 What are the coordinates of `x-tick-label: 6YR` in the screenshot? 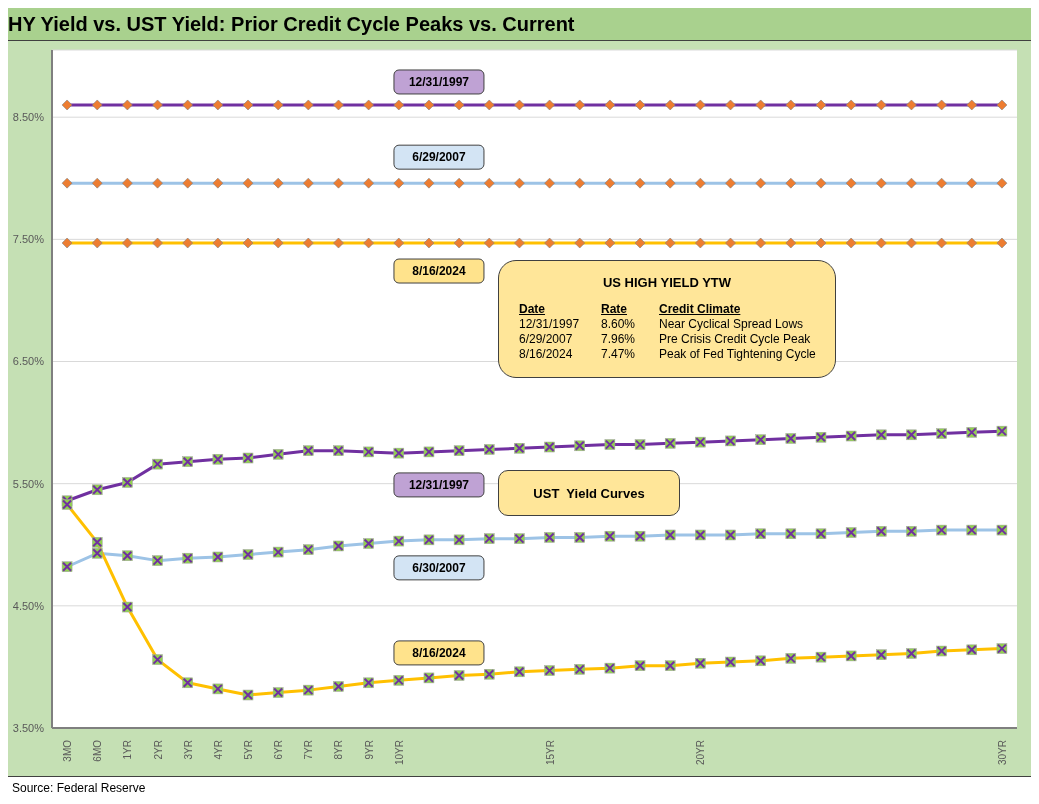 It's located at (279, 750).